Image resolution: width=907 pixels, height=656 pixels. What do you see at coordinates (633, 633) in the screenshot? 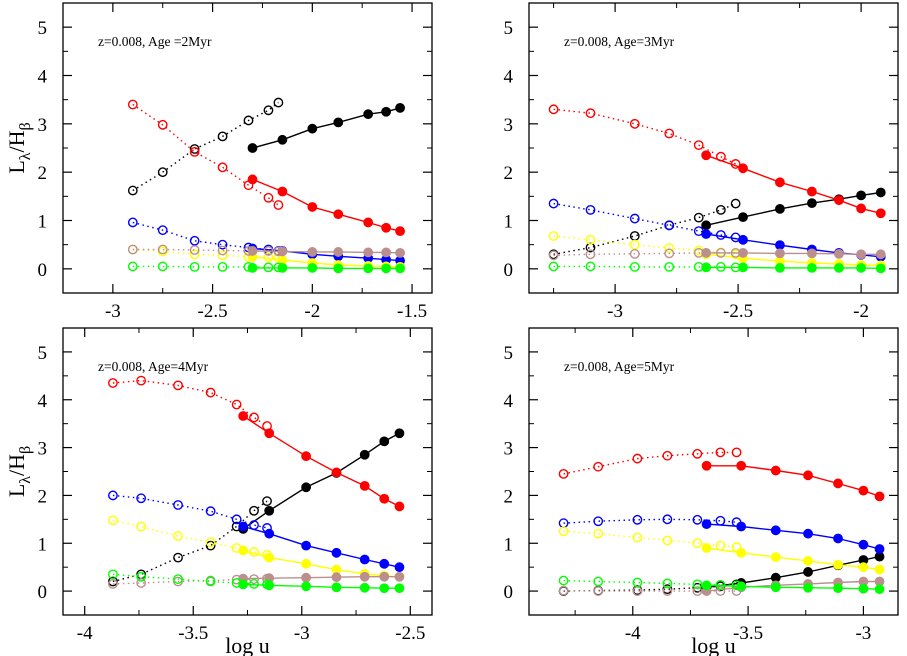
I see `x-tick-label: -4` at bounding box center [633, 633].